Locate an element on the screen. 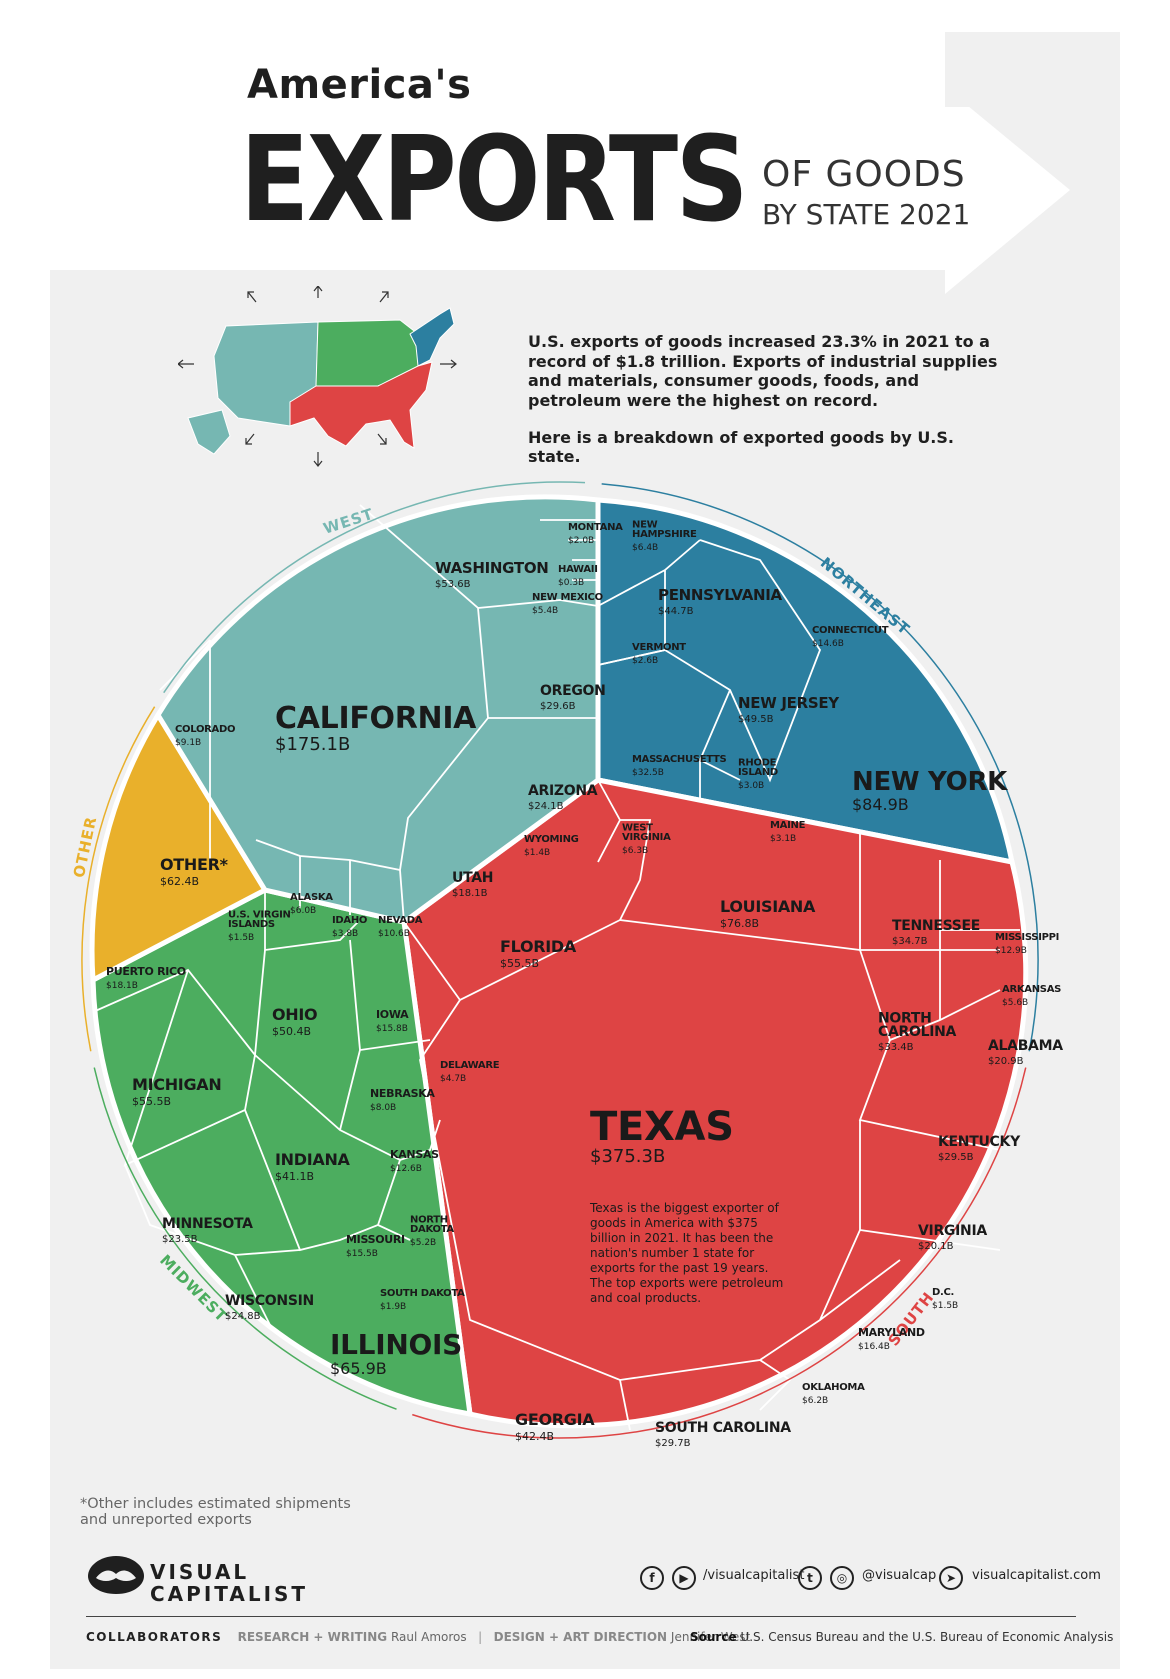 The image size is (1170, 1679). value-connecticut: $14.6B is located at coordinates (828, 644).